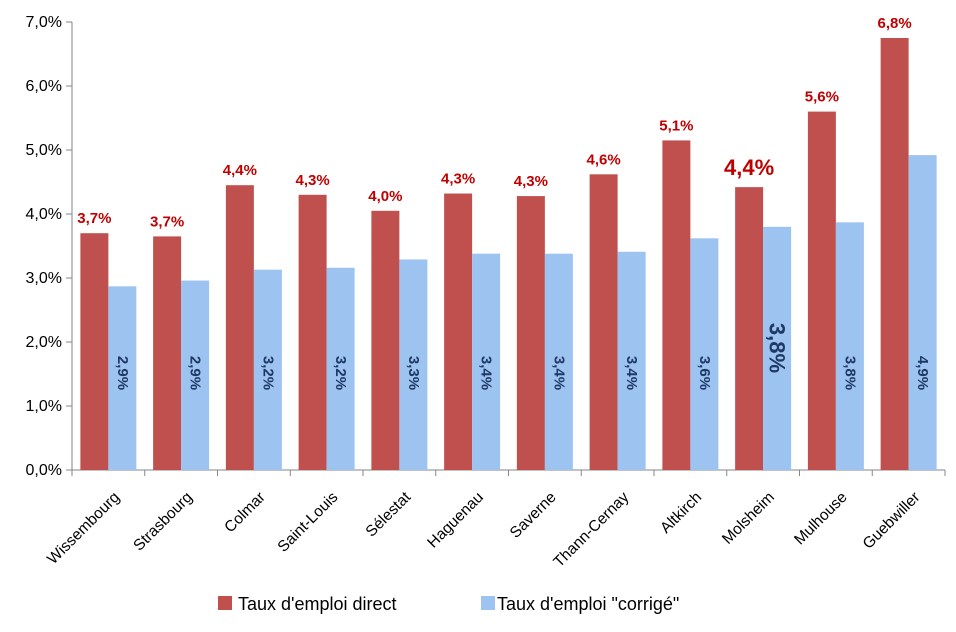 The width and height of the screenshot is (956, 632). Describe the element at coordinates (44, 22) in the screenshot. I see `y-tick-label: 7,0%` at that location.